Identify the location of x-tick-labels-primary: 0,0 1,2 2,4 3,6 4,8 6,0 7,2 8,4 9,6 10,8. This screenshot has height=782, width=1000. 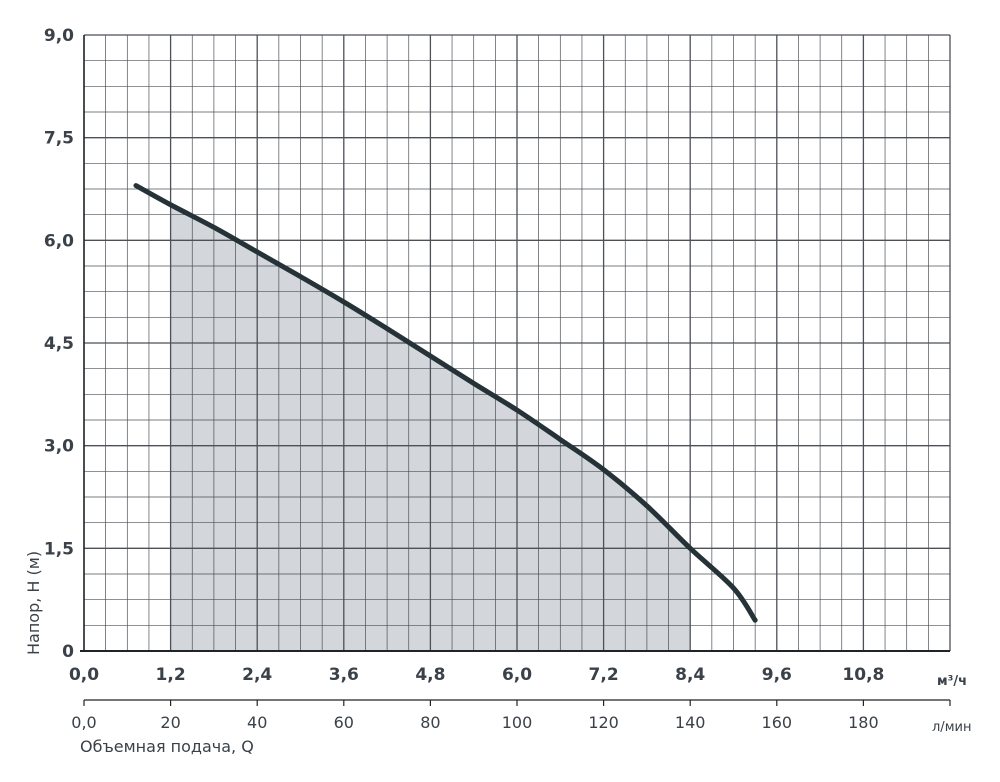
(476, 675).